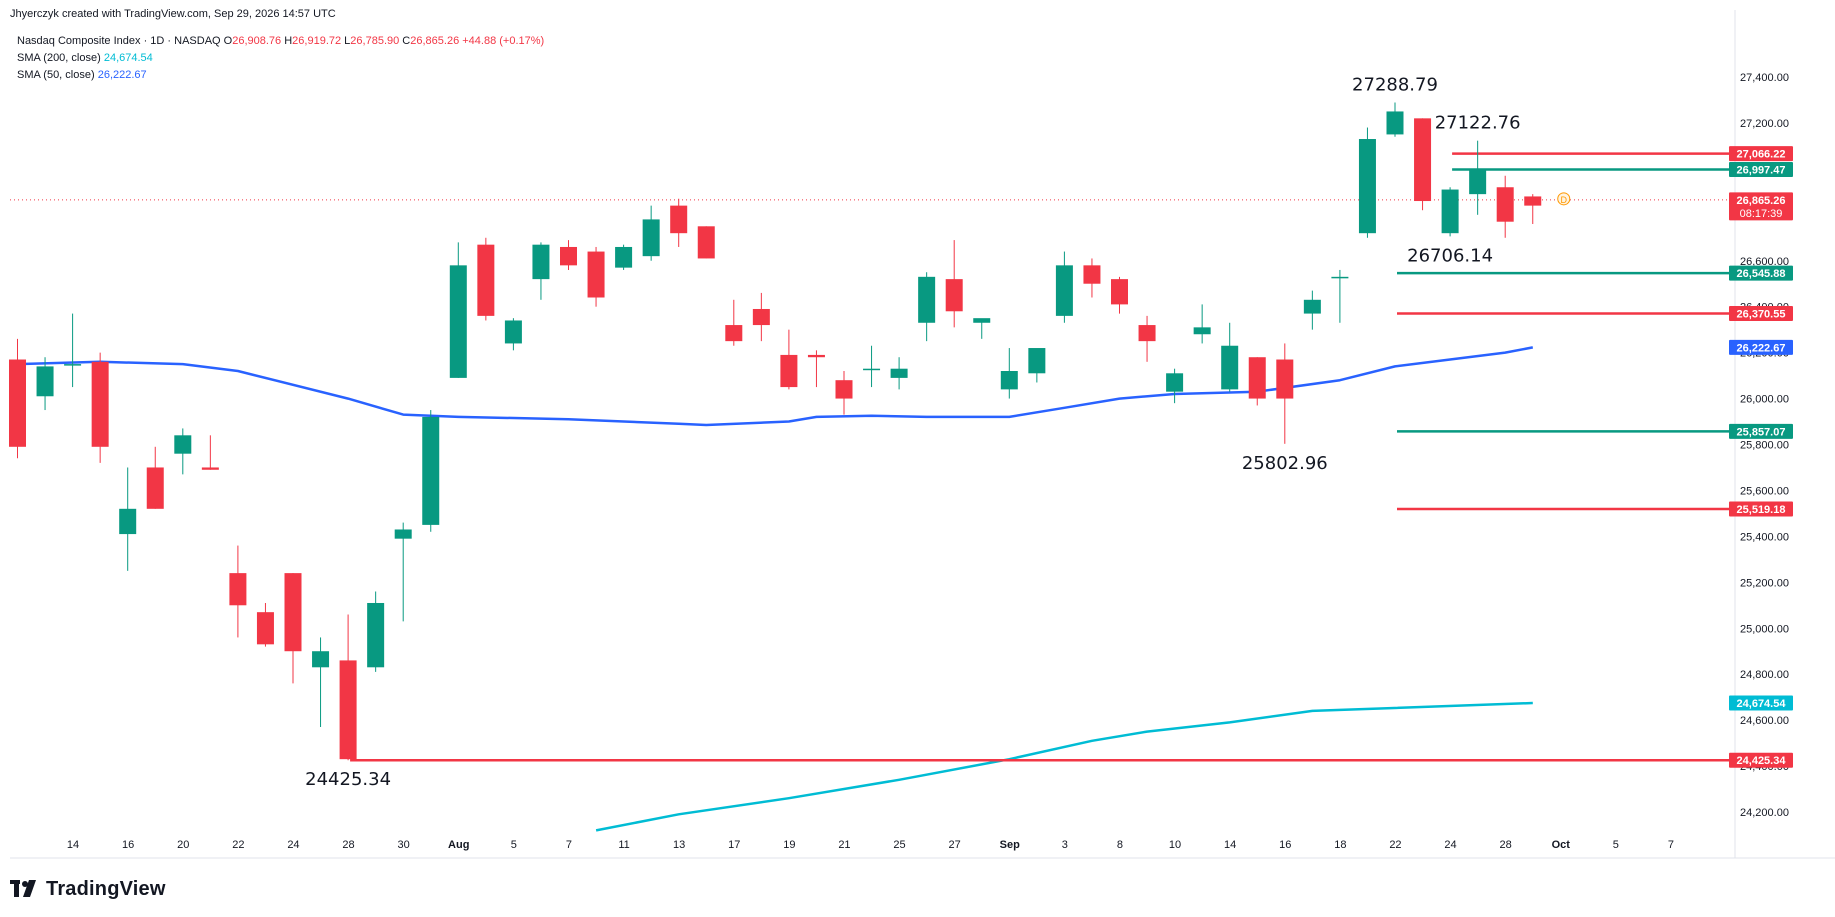 Image resolution: width=1835 pixels, height=917 pixels. I want to click on time-tick-label: 24, so click(293, 845).